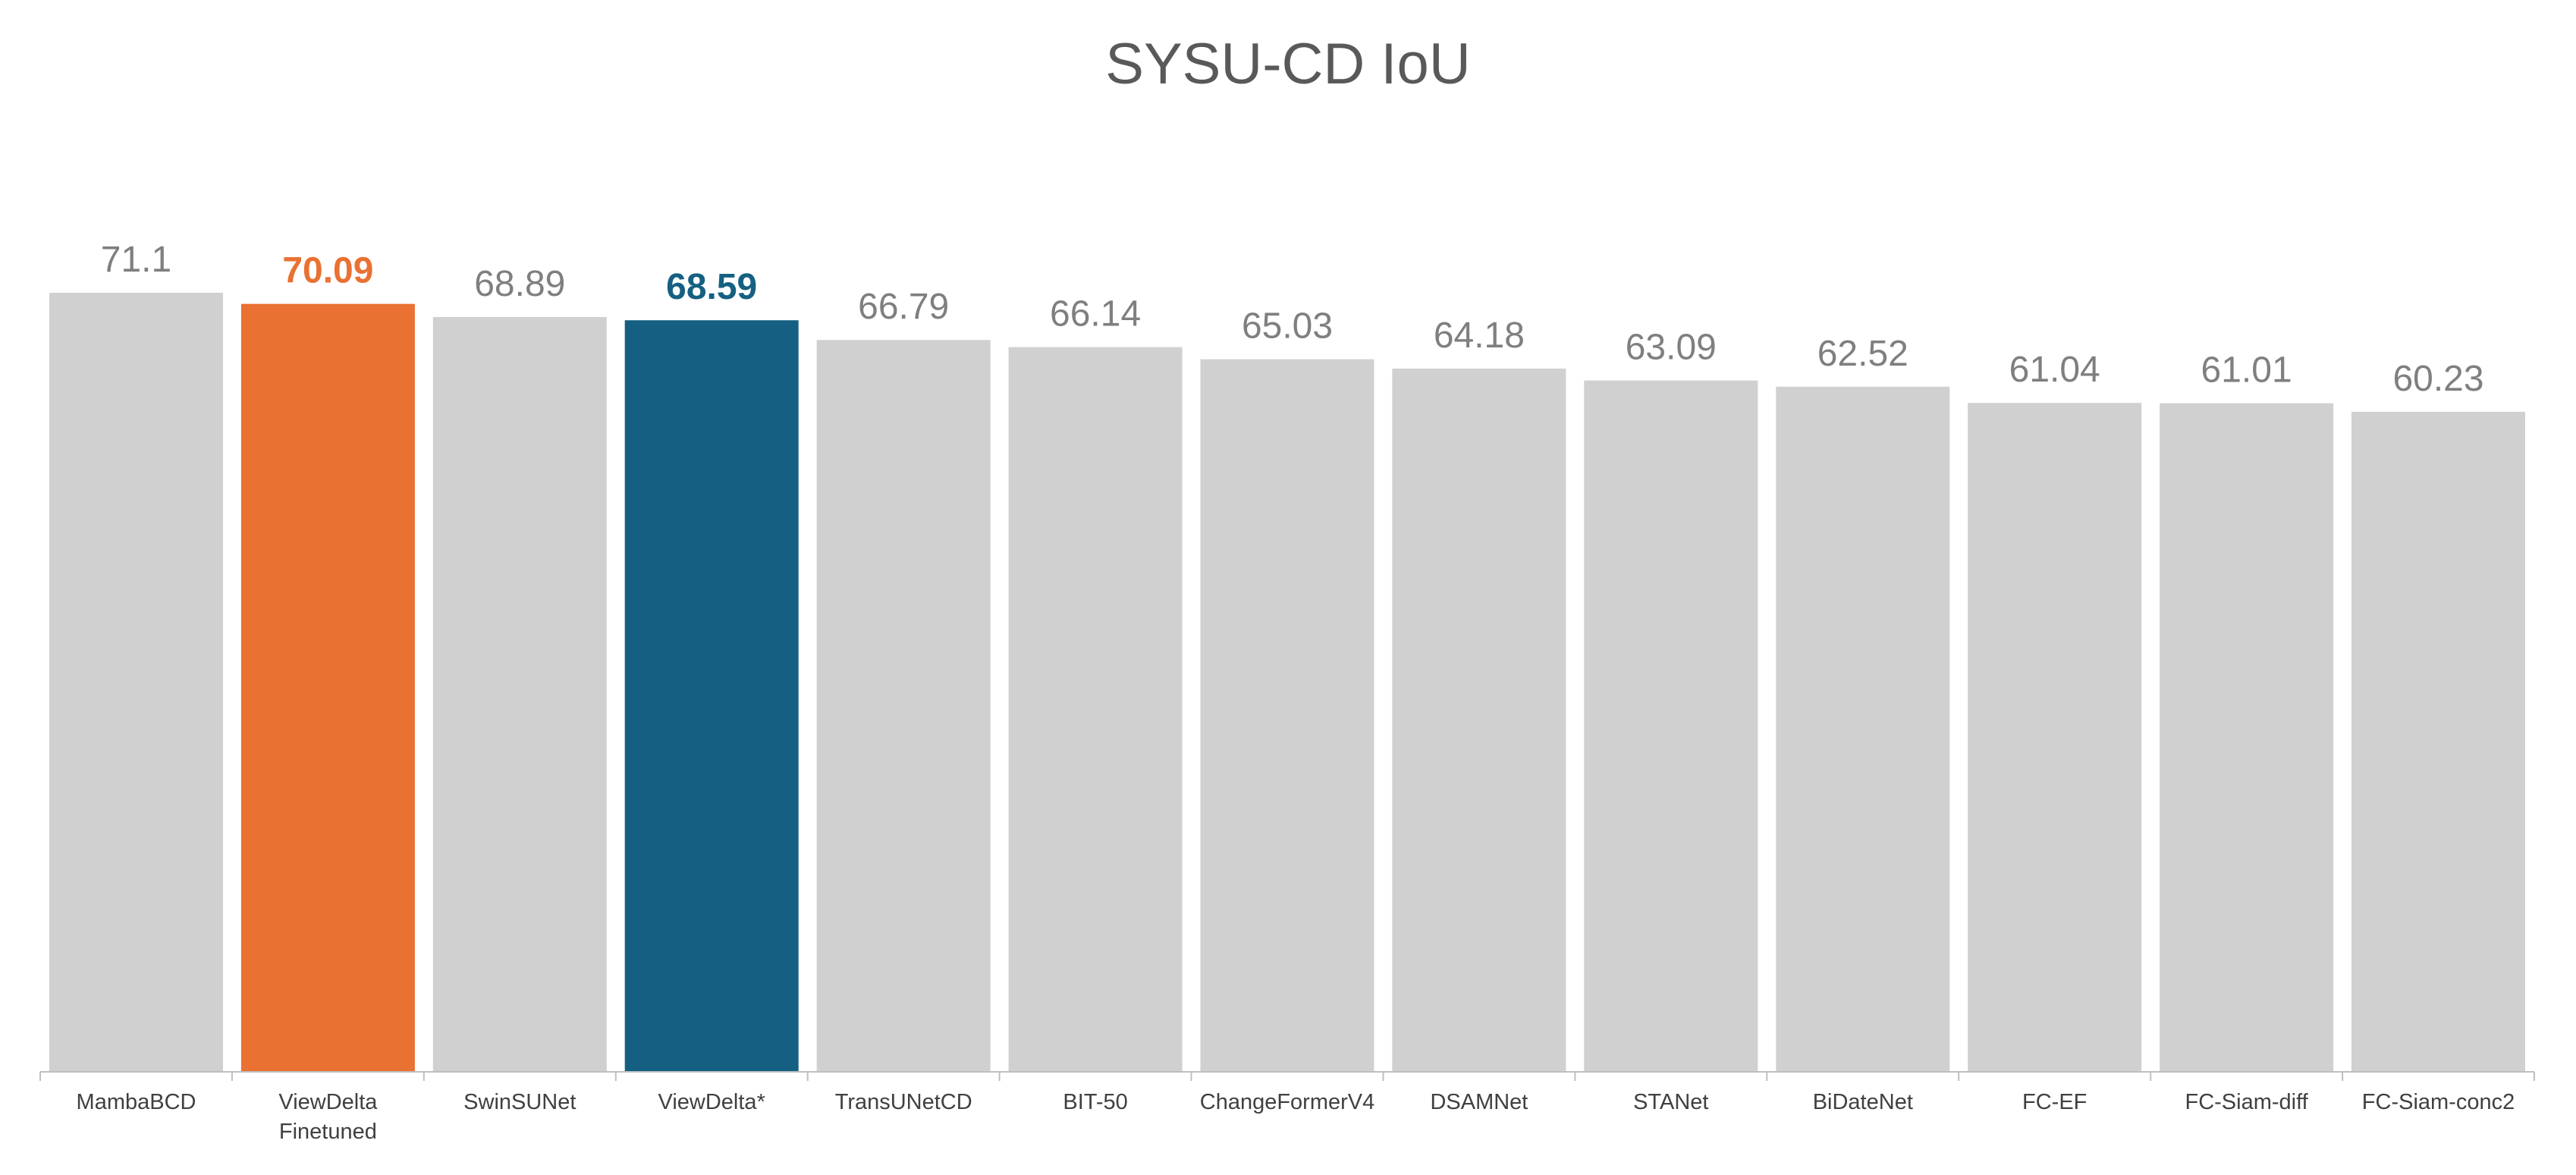 This screenshot has width=2576, height=1175. I want to click on x-tick-label-5: TransUNetCD, so click(903, 1102).